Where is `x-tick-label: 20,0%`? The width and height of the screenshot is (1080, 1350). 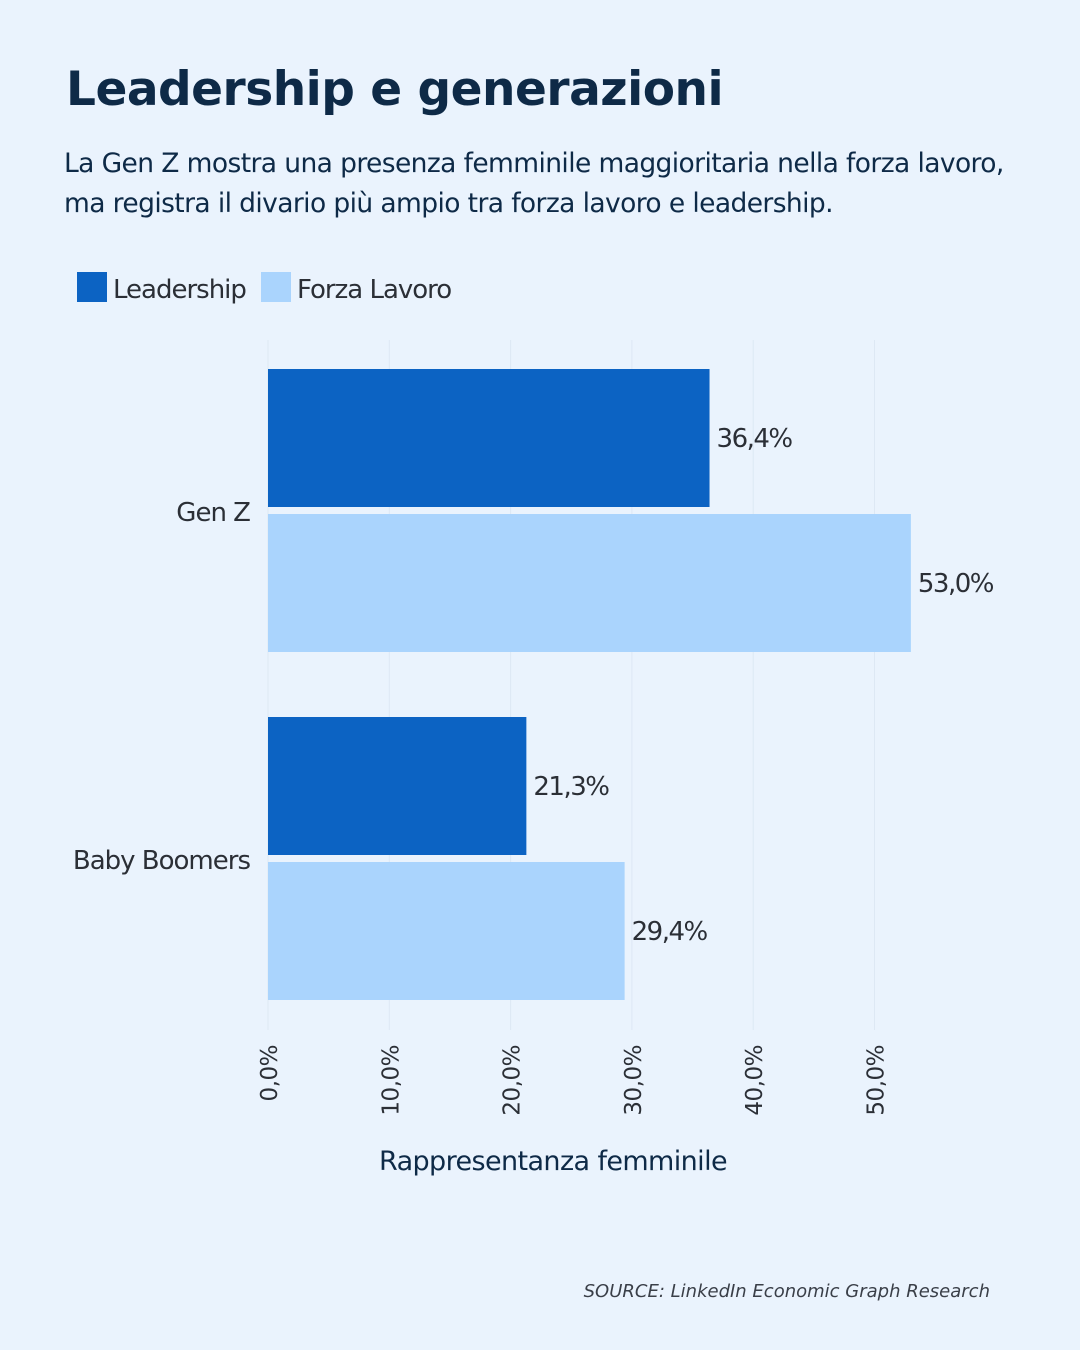 x-tick-label: 20,0% is located at coordinates (513, 1080).